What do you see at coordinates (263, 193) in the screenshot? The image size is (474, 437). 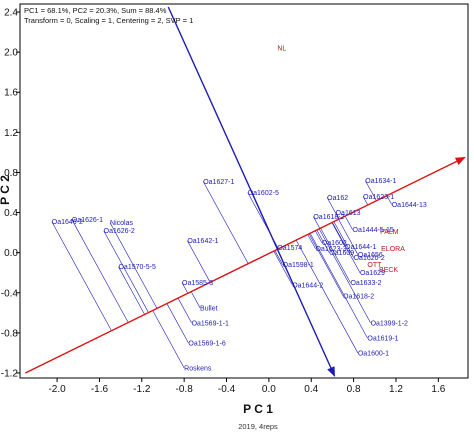 I see `genotype-label: Oa1602-5` at bounding box center [263, 193].